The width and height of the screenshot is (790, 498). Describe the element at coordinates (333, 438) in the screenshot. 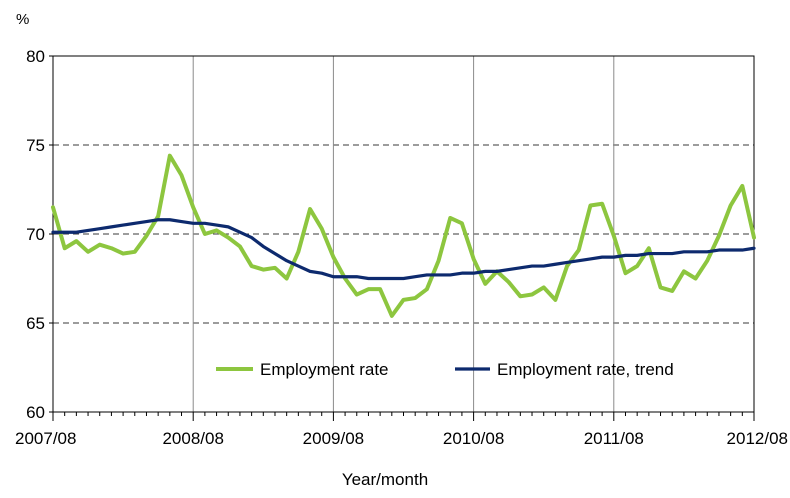

I see `x-tick-label-2009/08: 2009/08` at that location.